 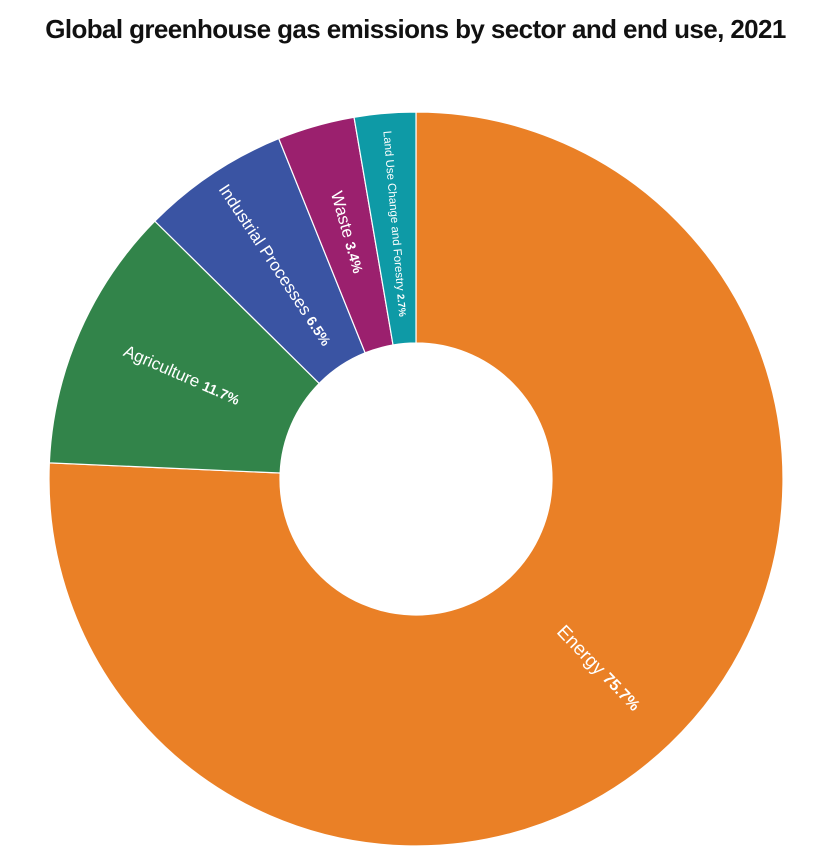 What do you see at coordinates (385, 228) in the screenshot?
I see `slice-land-use-change-and-forestry` at bounding box center [385, 228].